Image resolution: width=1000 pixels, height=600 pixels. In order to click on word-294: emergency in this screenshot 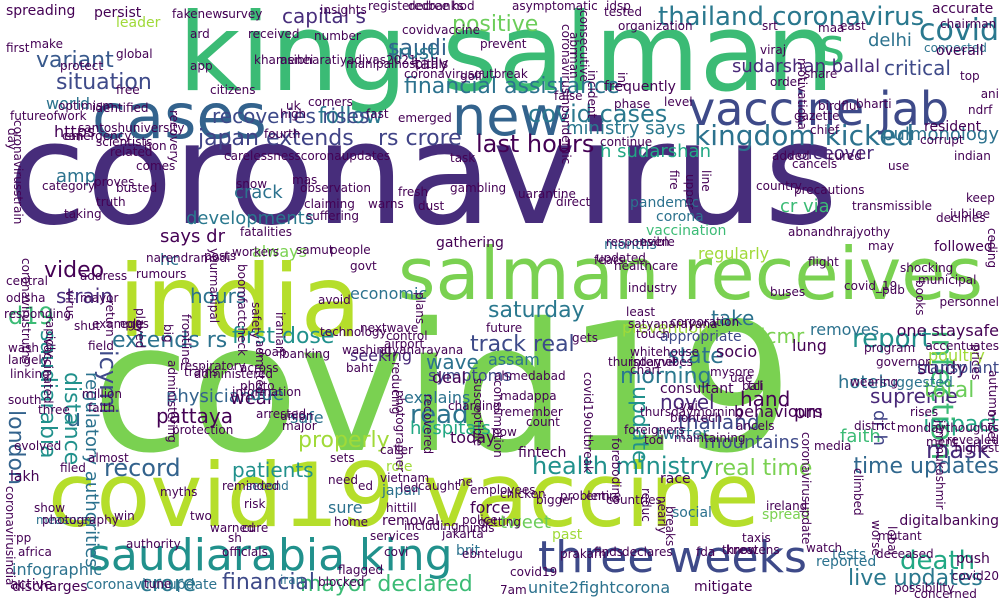, I will do `click(98, 136)`.